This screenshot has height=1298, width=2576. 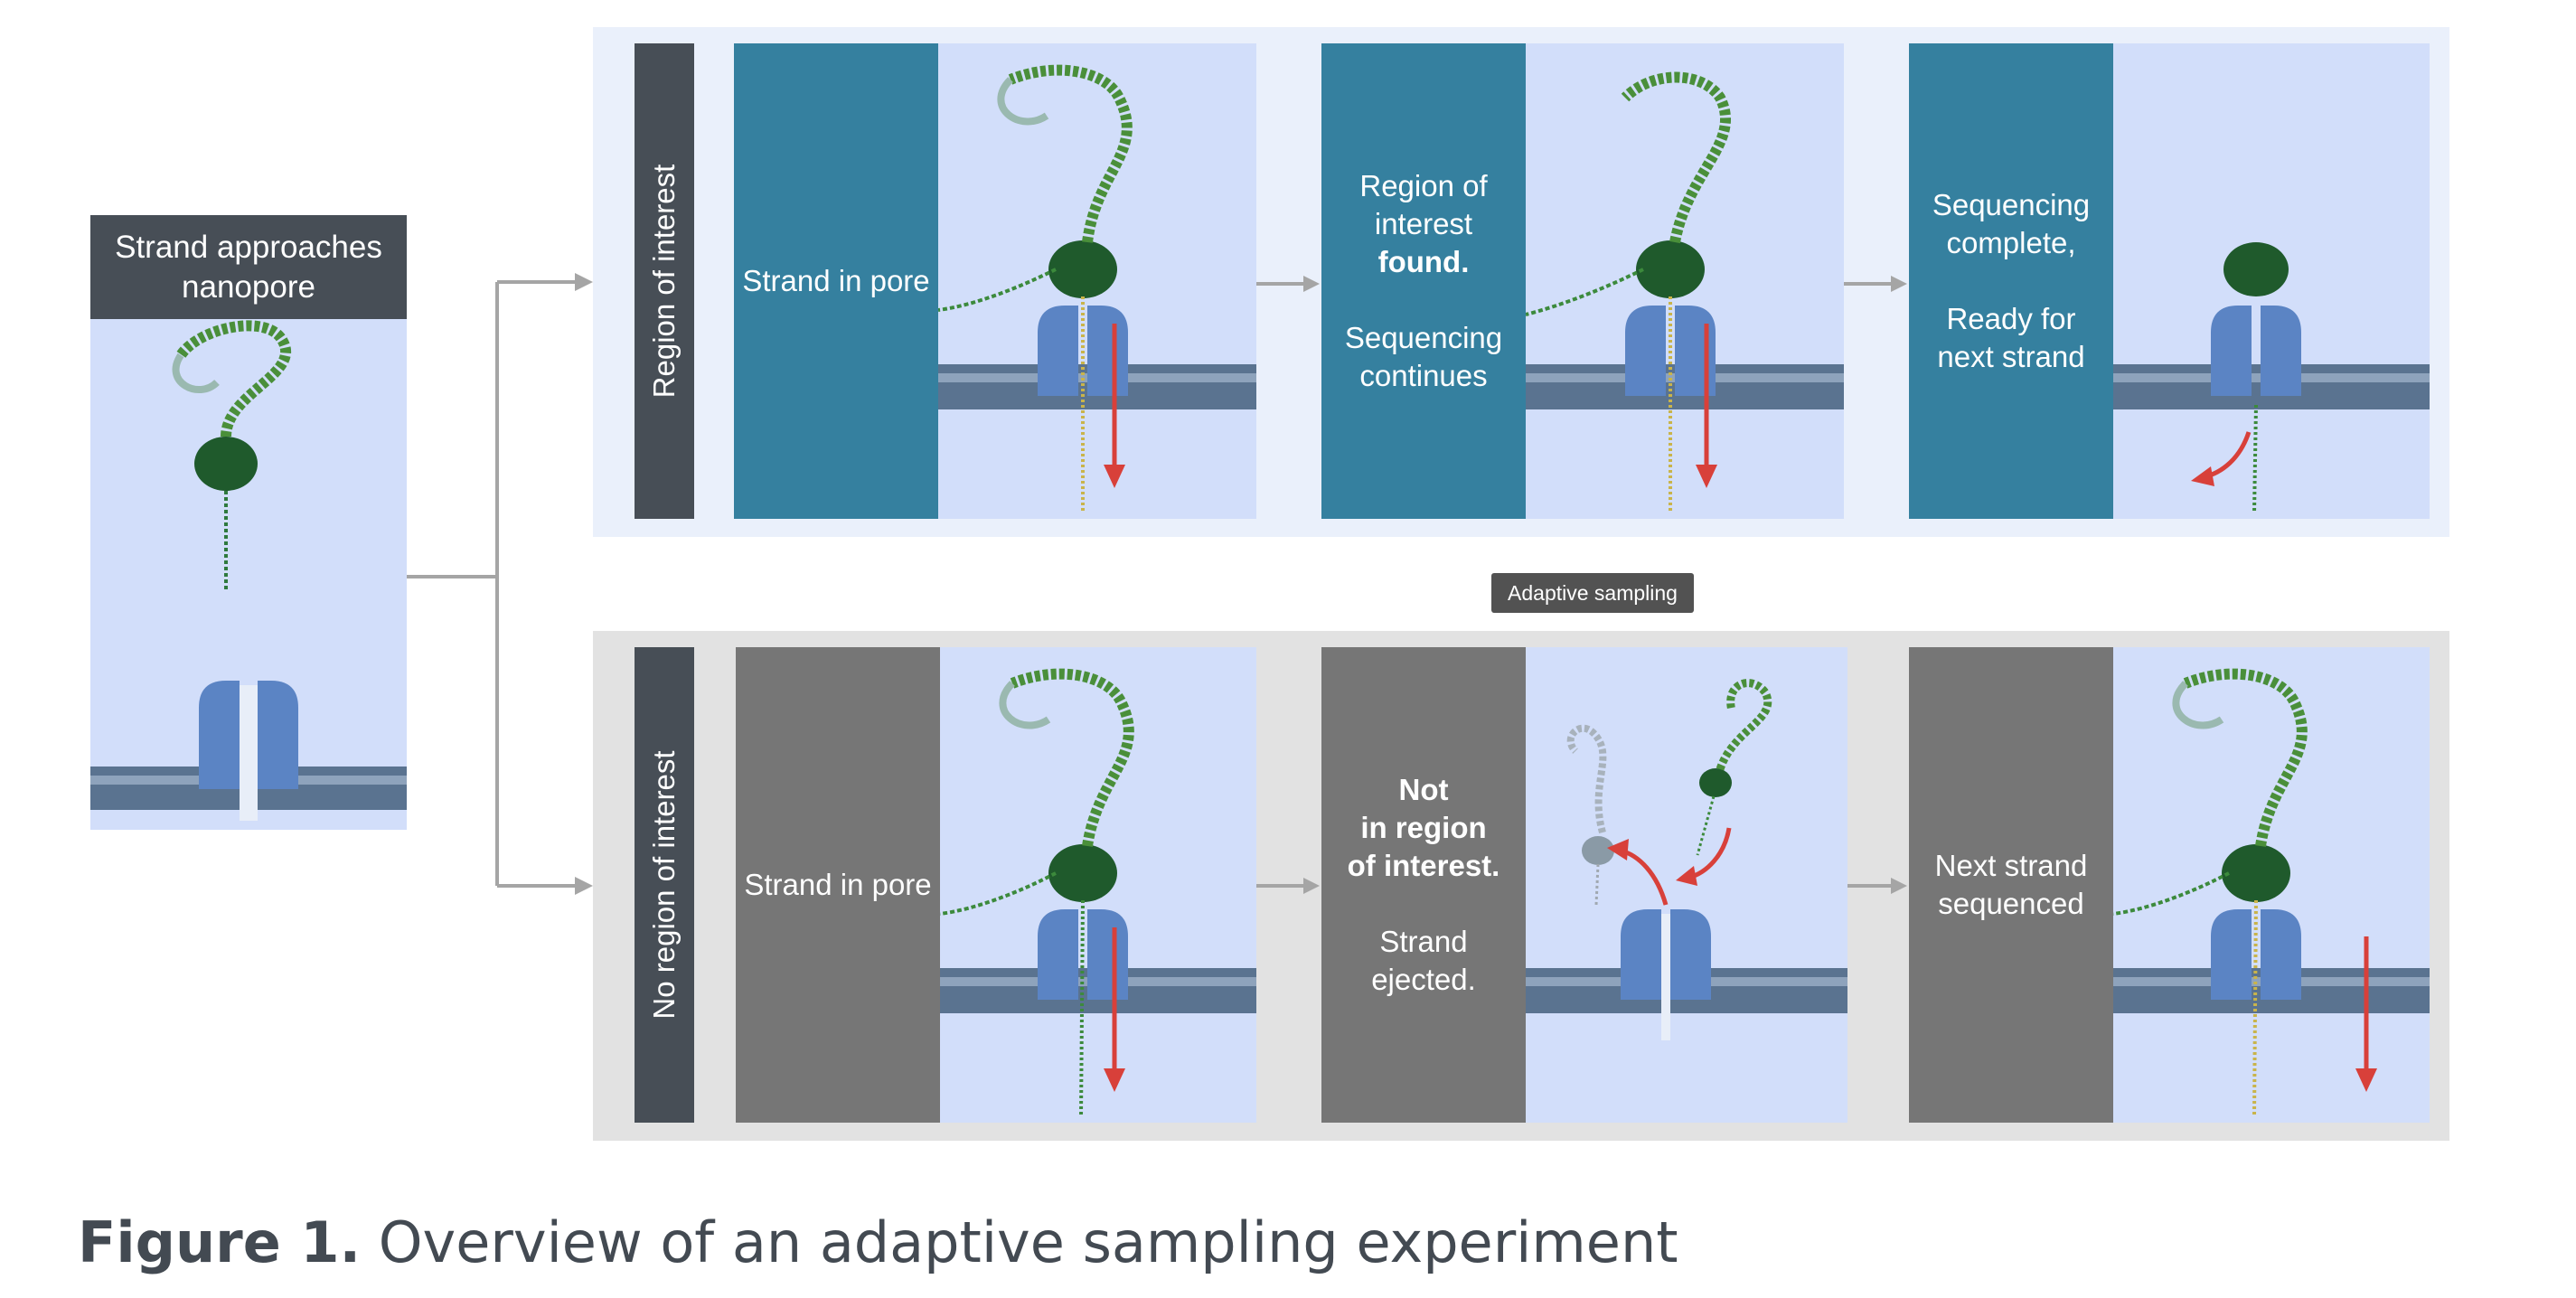 I want to click on noroi-row-label: No region of interest, so click(x=664, y=885).